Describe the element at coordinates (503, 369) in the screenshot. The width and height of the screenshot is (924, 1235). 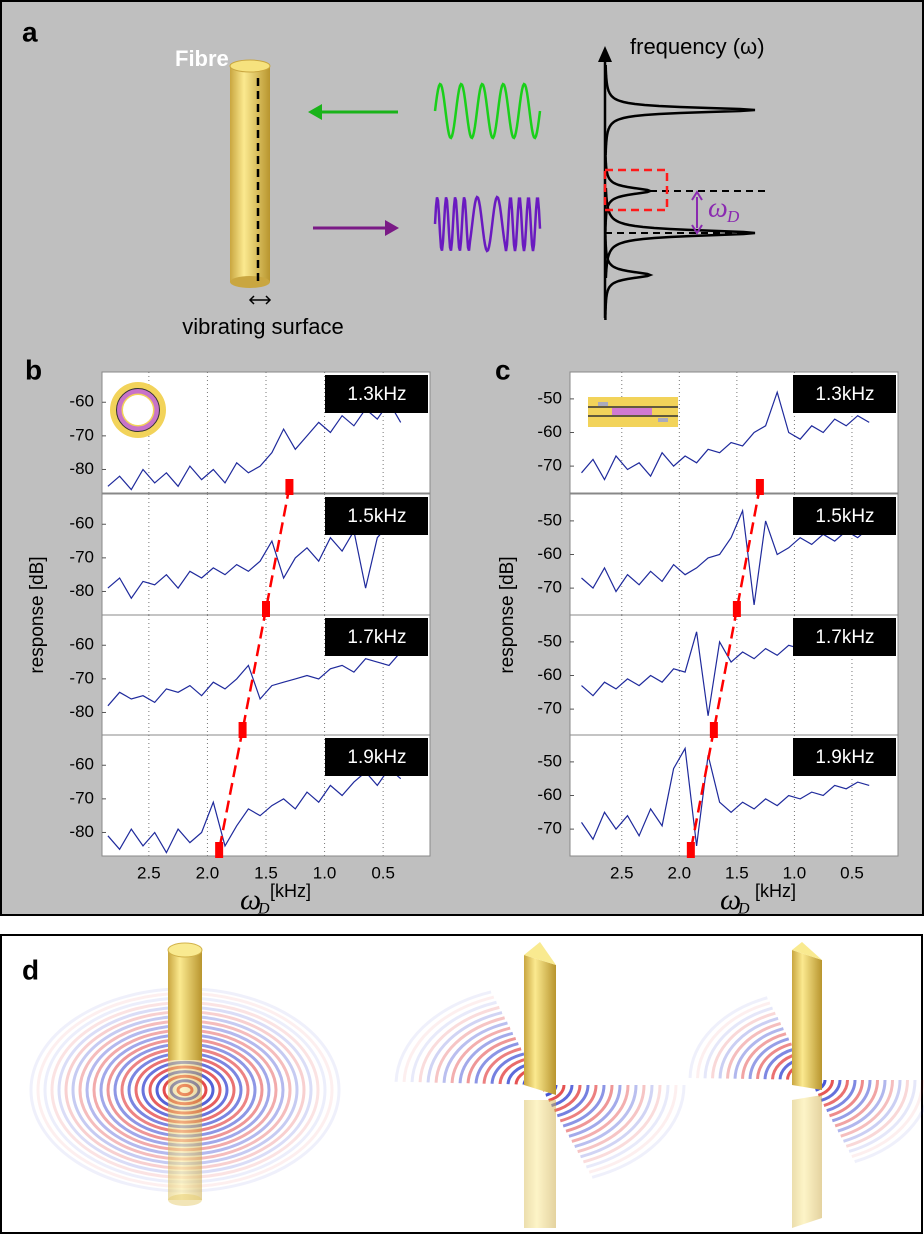
I see `panel-label: c` at that location.